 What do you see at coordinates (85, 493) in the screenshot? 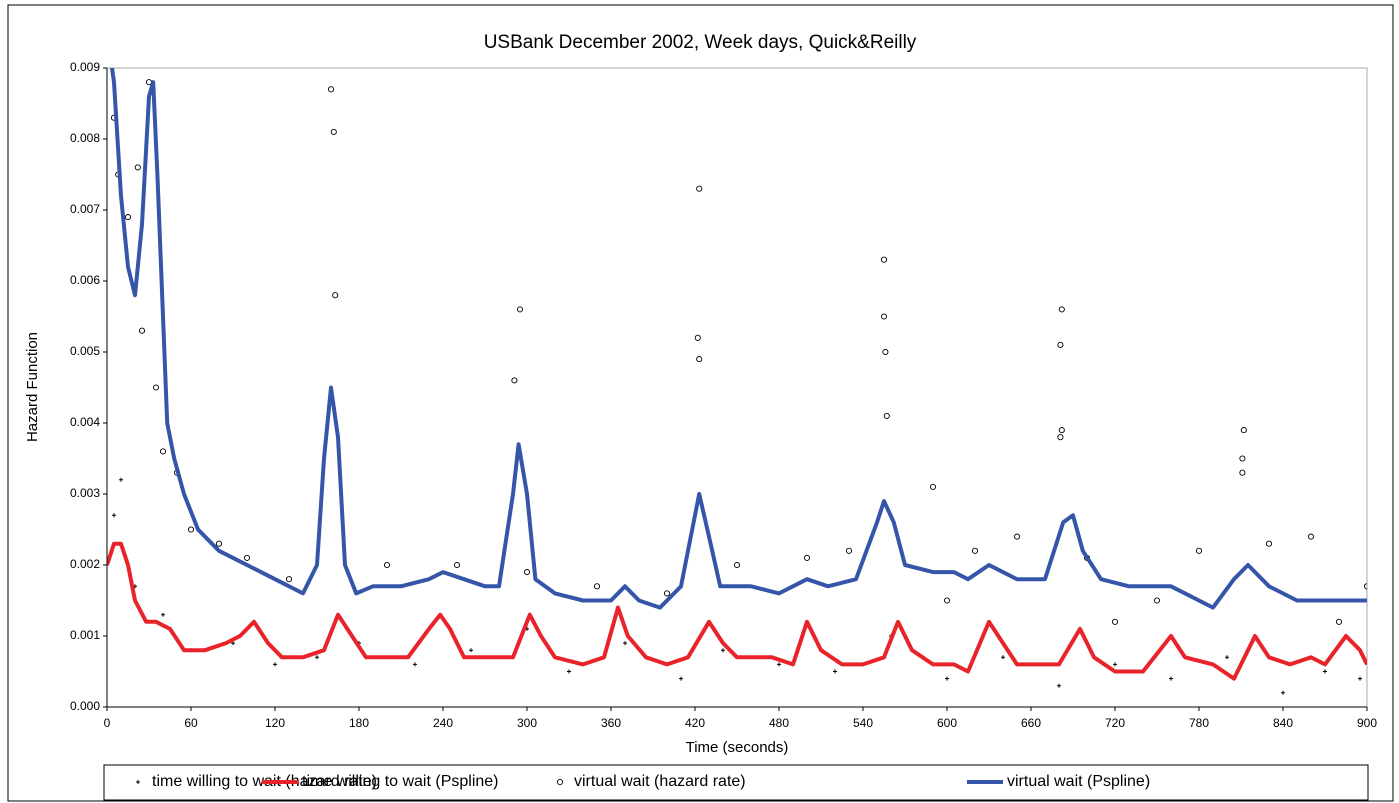
I see `y-tick-label: 0.003` at bounding box center [85, 493].